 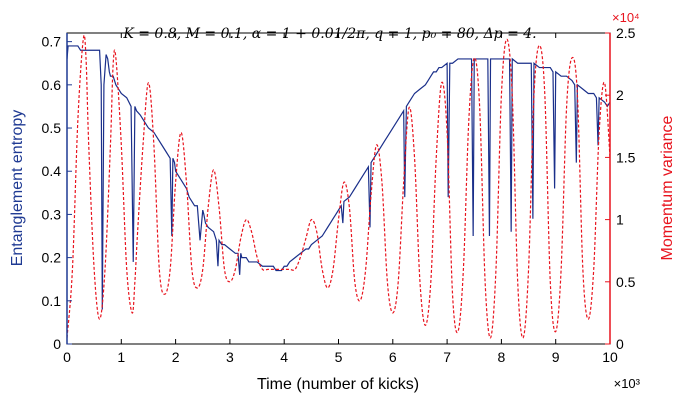 What do you see at coordinates (556, 357) in the screenshot?
I see `x-tick-label: 9` at bounding box center [556, 357].